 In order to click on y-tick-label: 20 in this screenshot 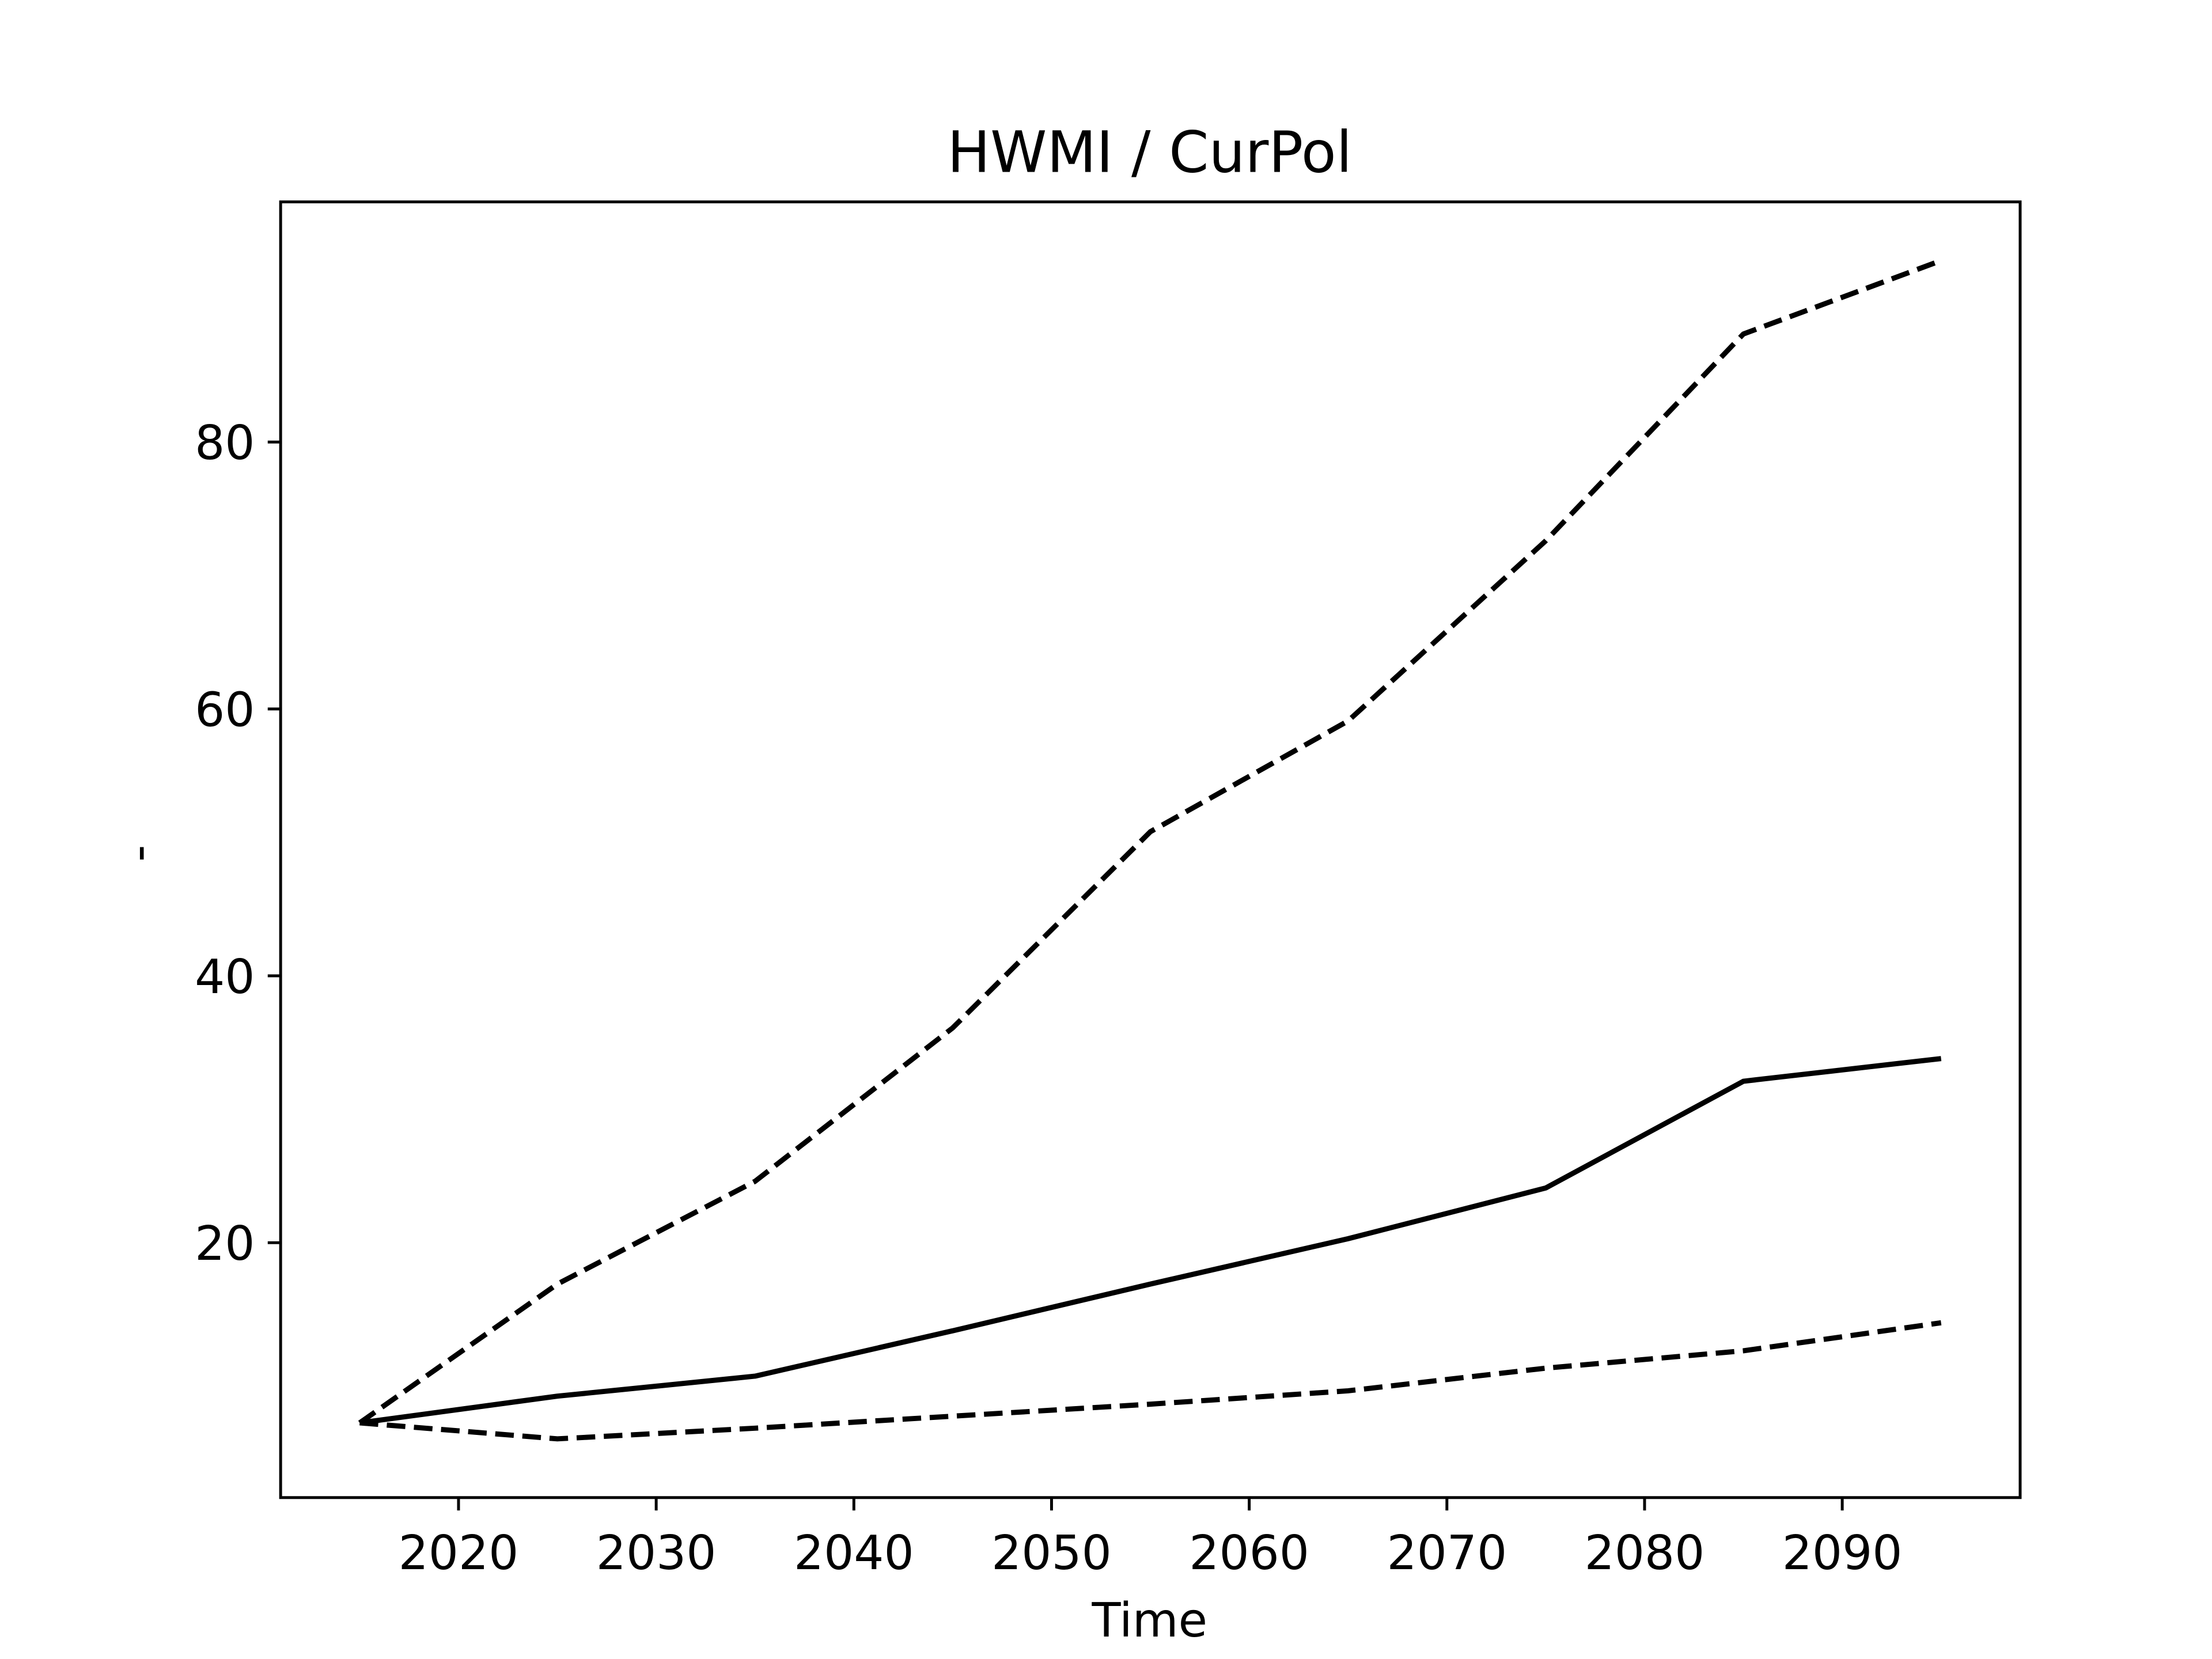, I will do `click(225, 1244)`.